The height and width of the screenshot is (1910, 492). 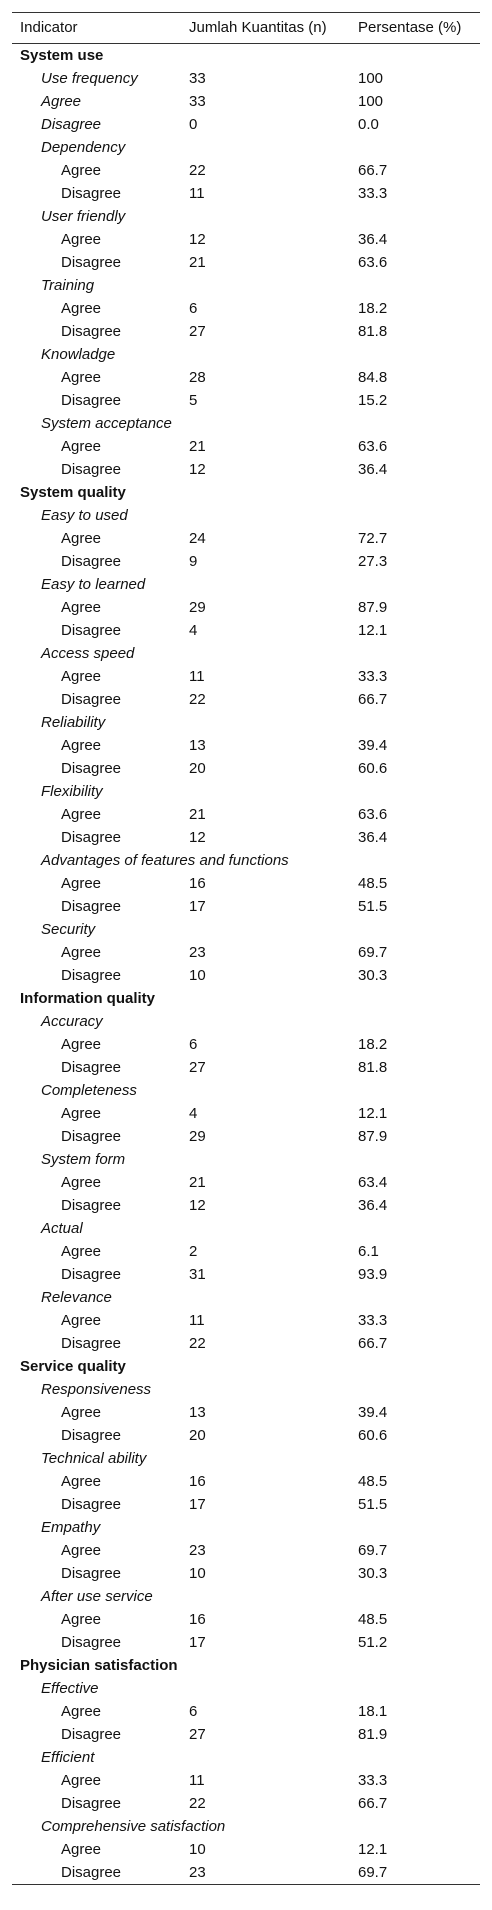 I want to click on section-title: Service quality, so click(x=73, y=1366).